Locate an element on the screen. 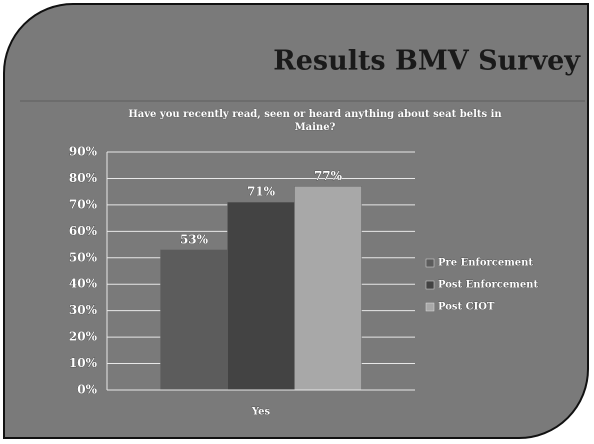  y-tick-label: 0% is located at coordinates (87, 390).